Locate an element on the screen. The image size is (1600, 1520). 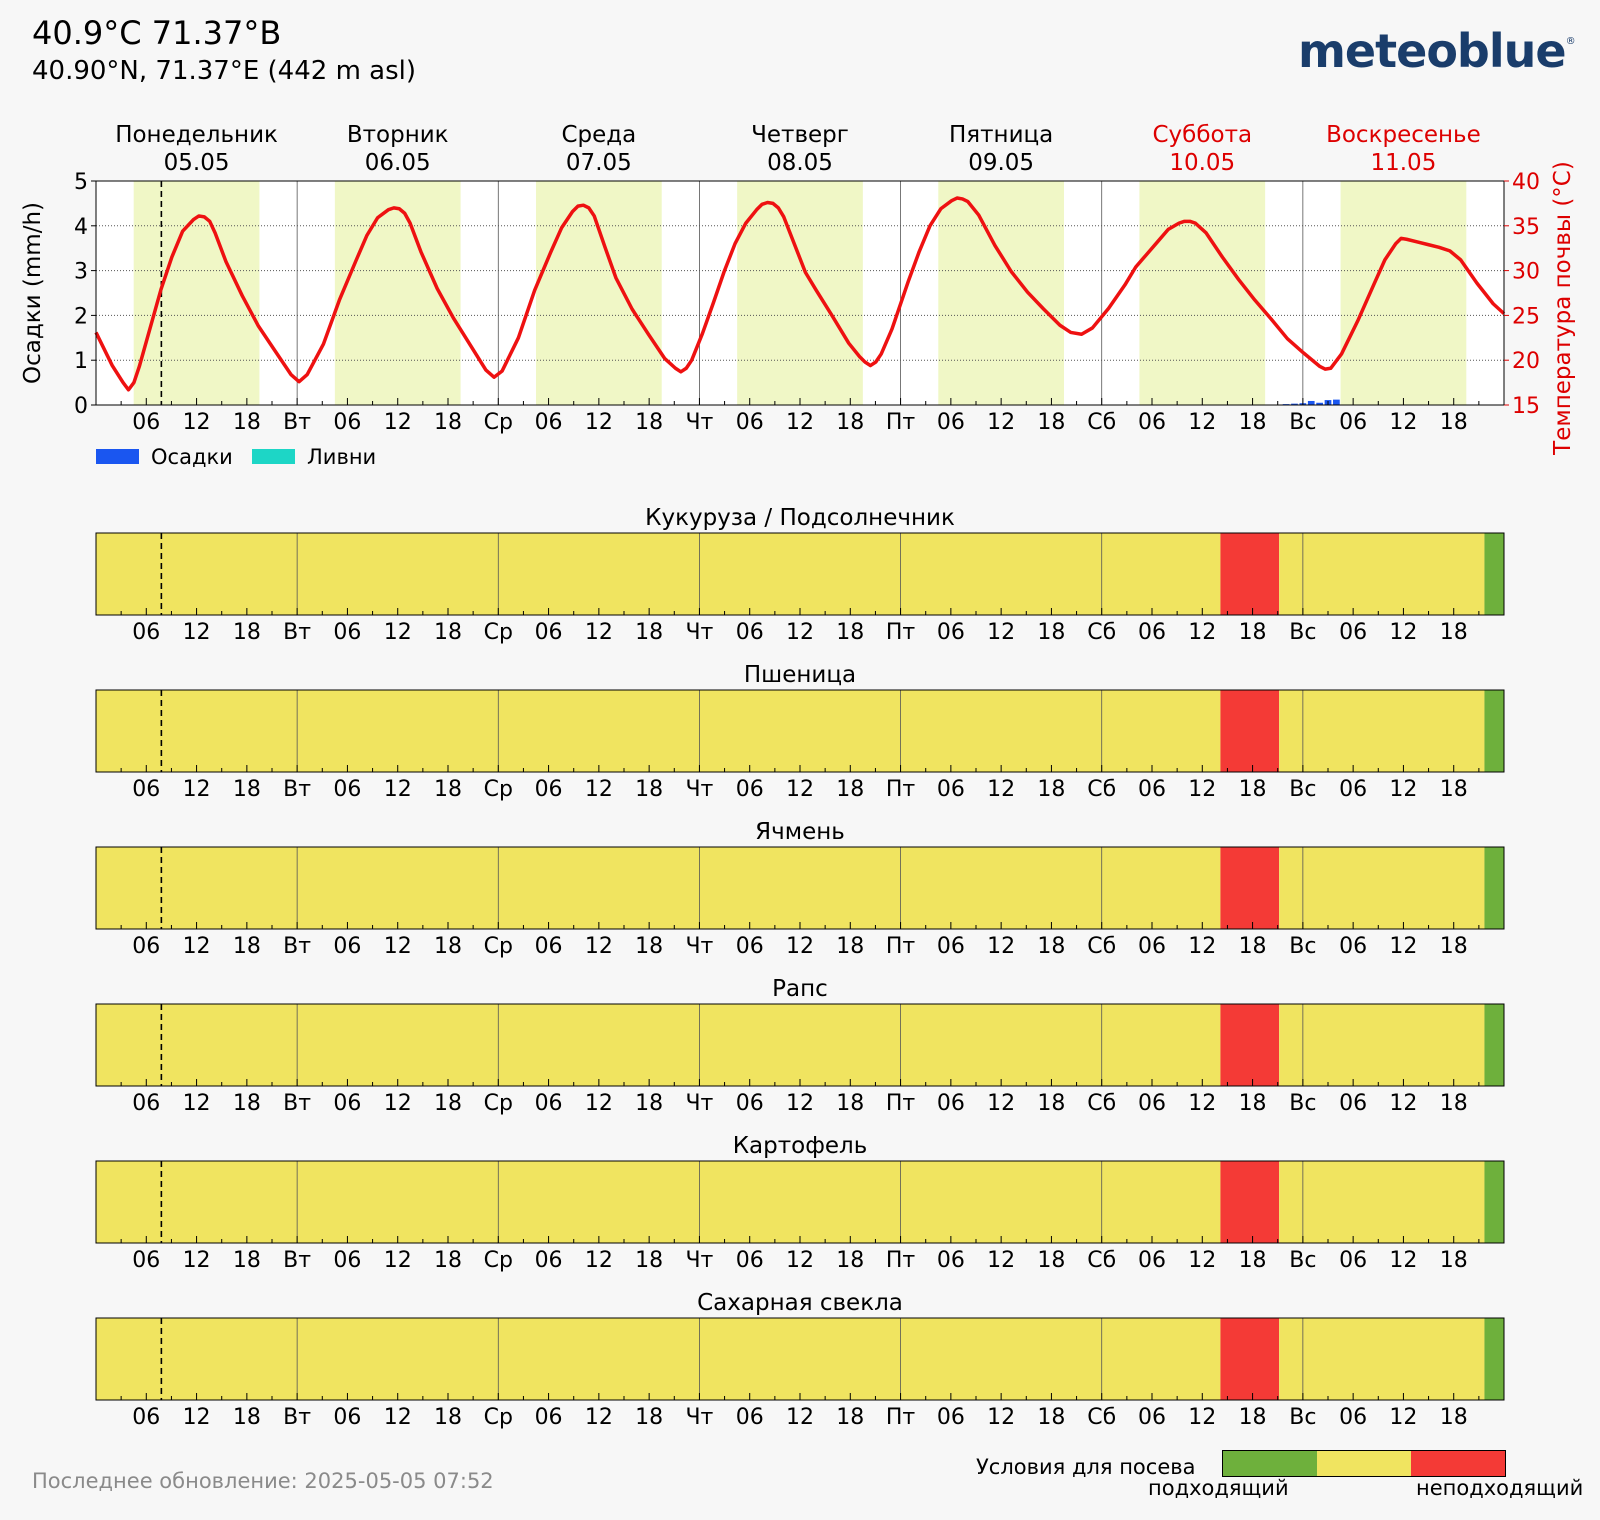
y-right-tick-label: 20 is located at coordinates (1526, 361).